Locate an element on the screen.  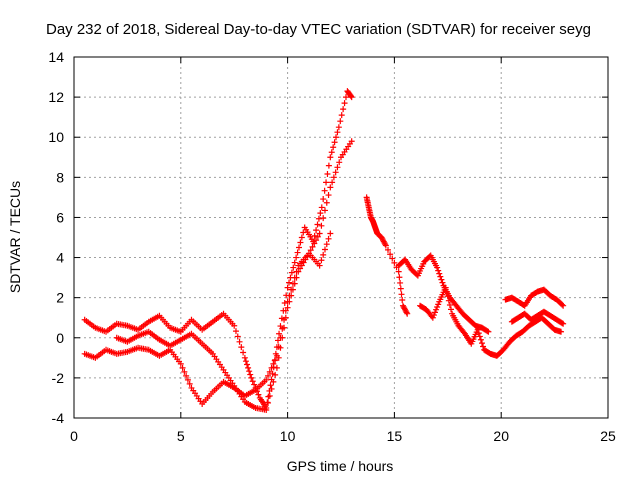
y-axis-label: SDTVAR / TECUs is located at coordinates (15, 237).